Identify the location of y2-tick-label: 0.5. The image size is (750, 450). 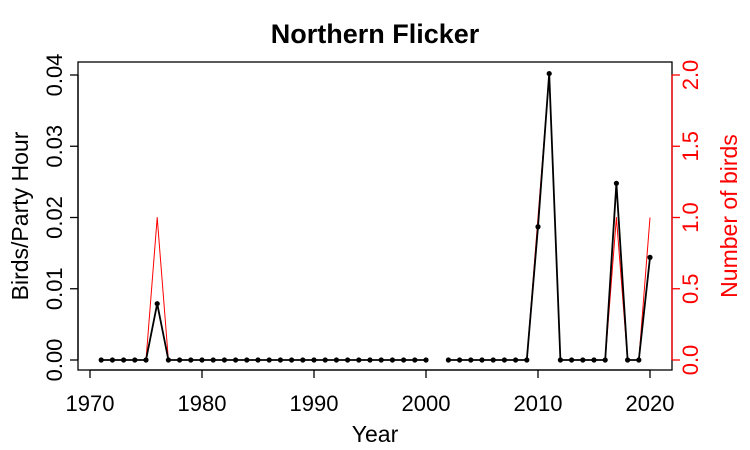
(690, 288).